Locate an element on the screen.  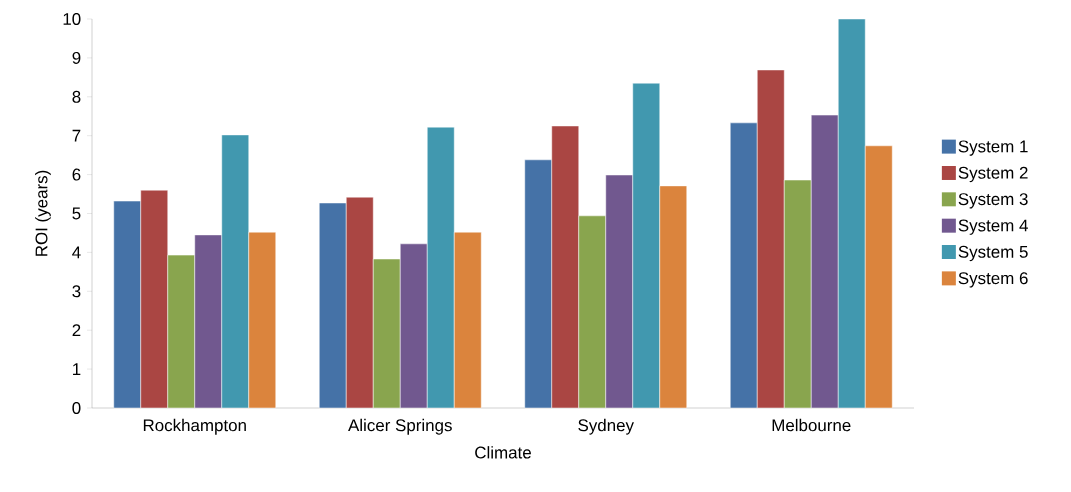
y-tick-label: 5 is located at coordinates (76, 213).